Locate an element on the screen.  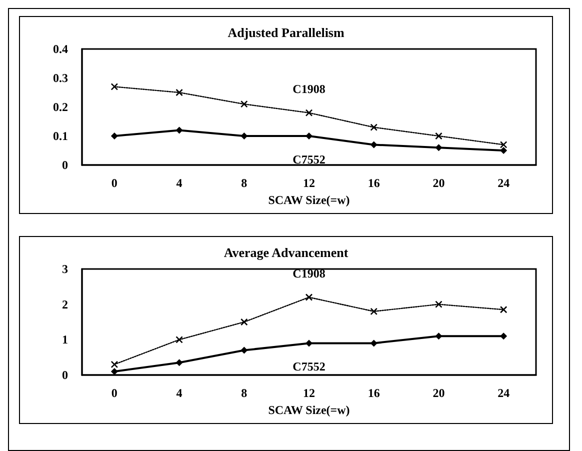
y-tick-label: 1 is located at coordinates (65, 339).